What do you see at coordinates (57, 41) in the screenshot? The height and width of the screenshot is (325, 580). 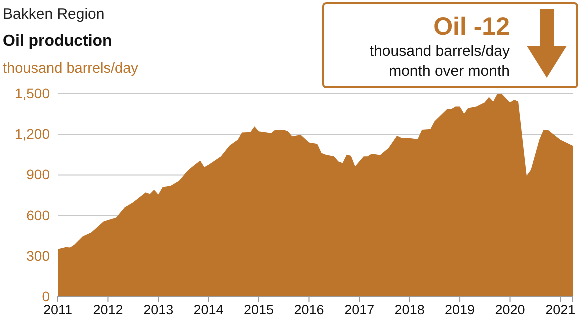 I see `chart-subtitle: Oil production` at bounding box center [57, 41].